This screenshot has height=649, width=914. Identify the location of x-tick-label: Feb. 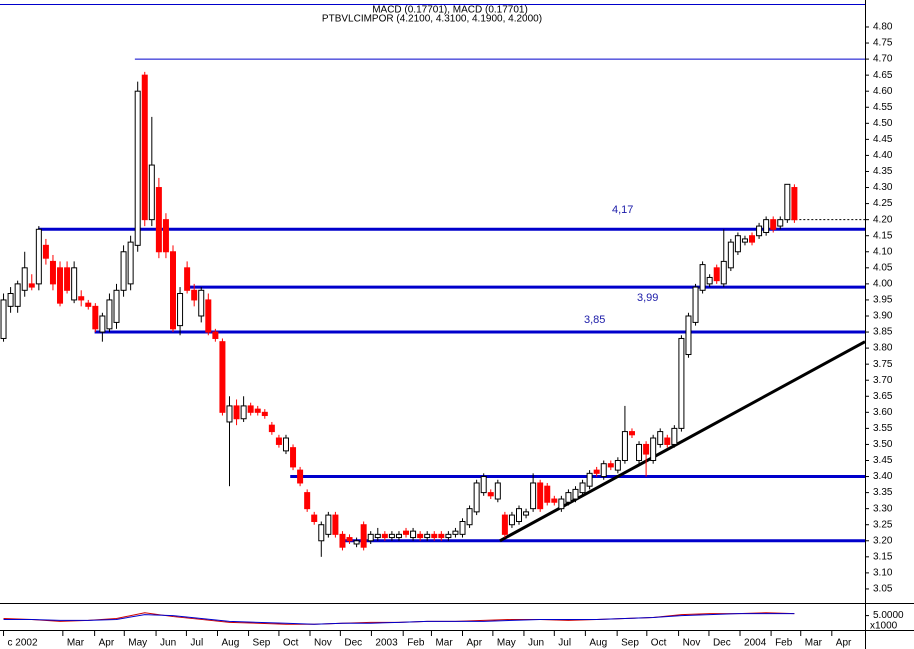
(784, 643).